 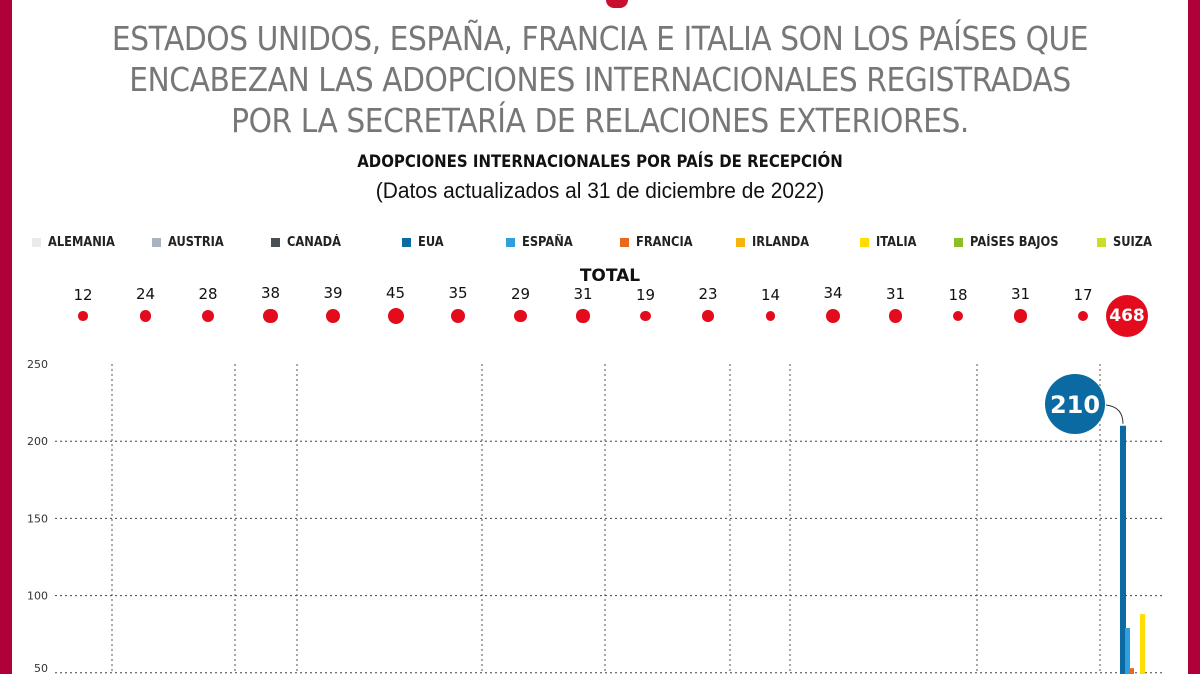 What do you see at coordinates (1114, 414) in the screenshot?
I see `callout-line` at bounding box center [1114, 414].